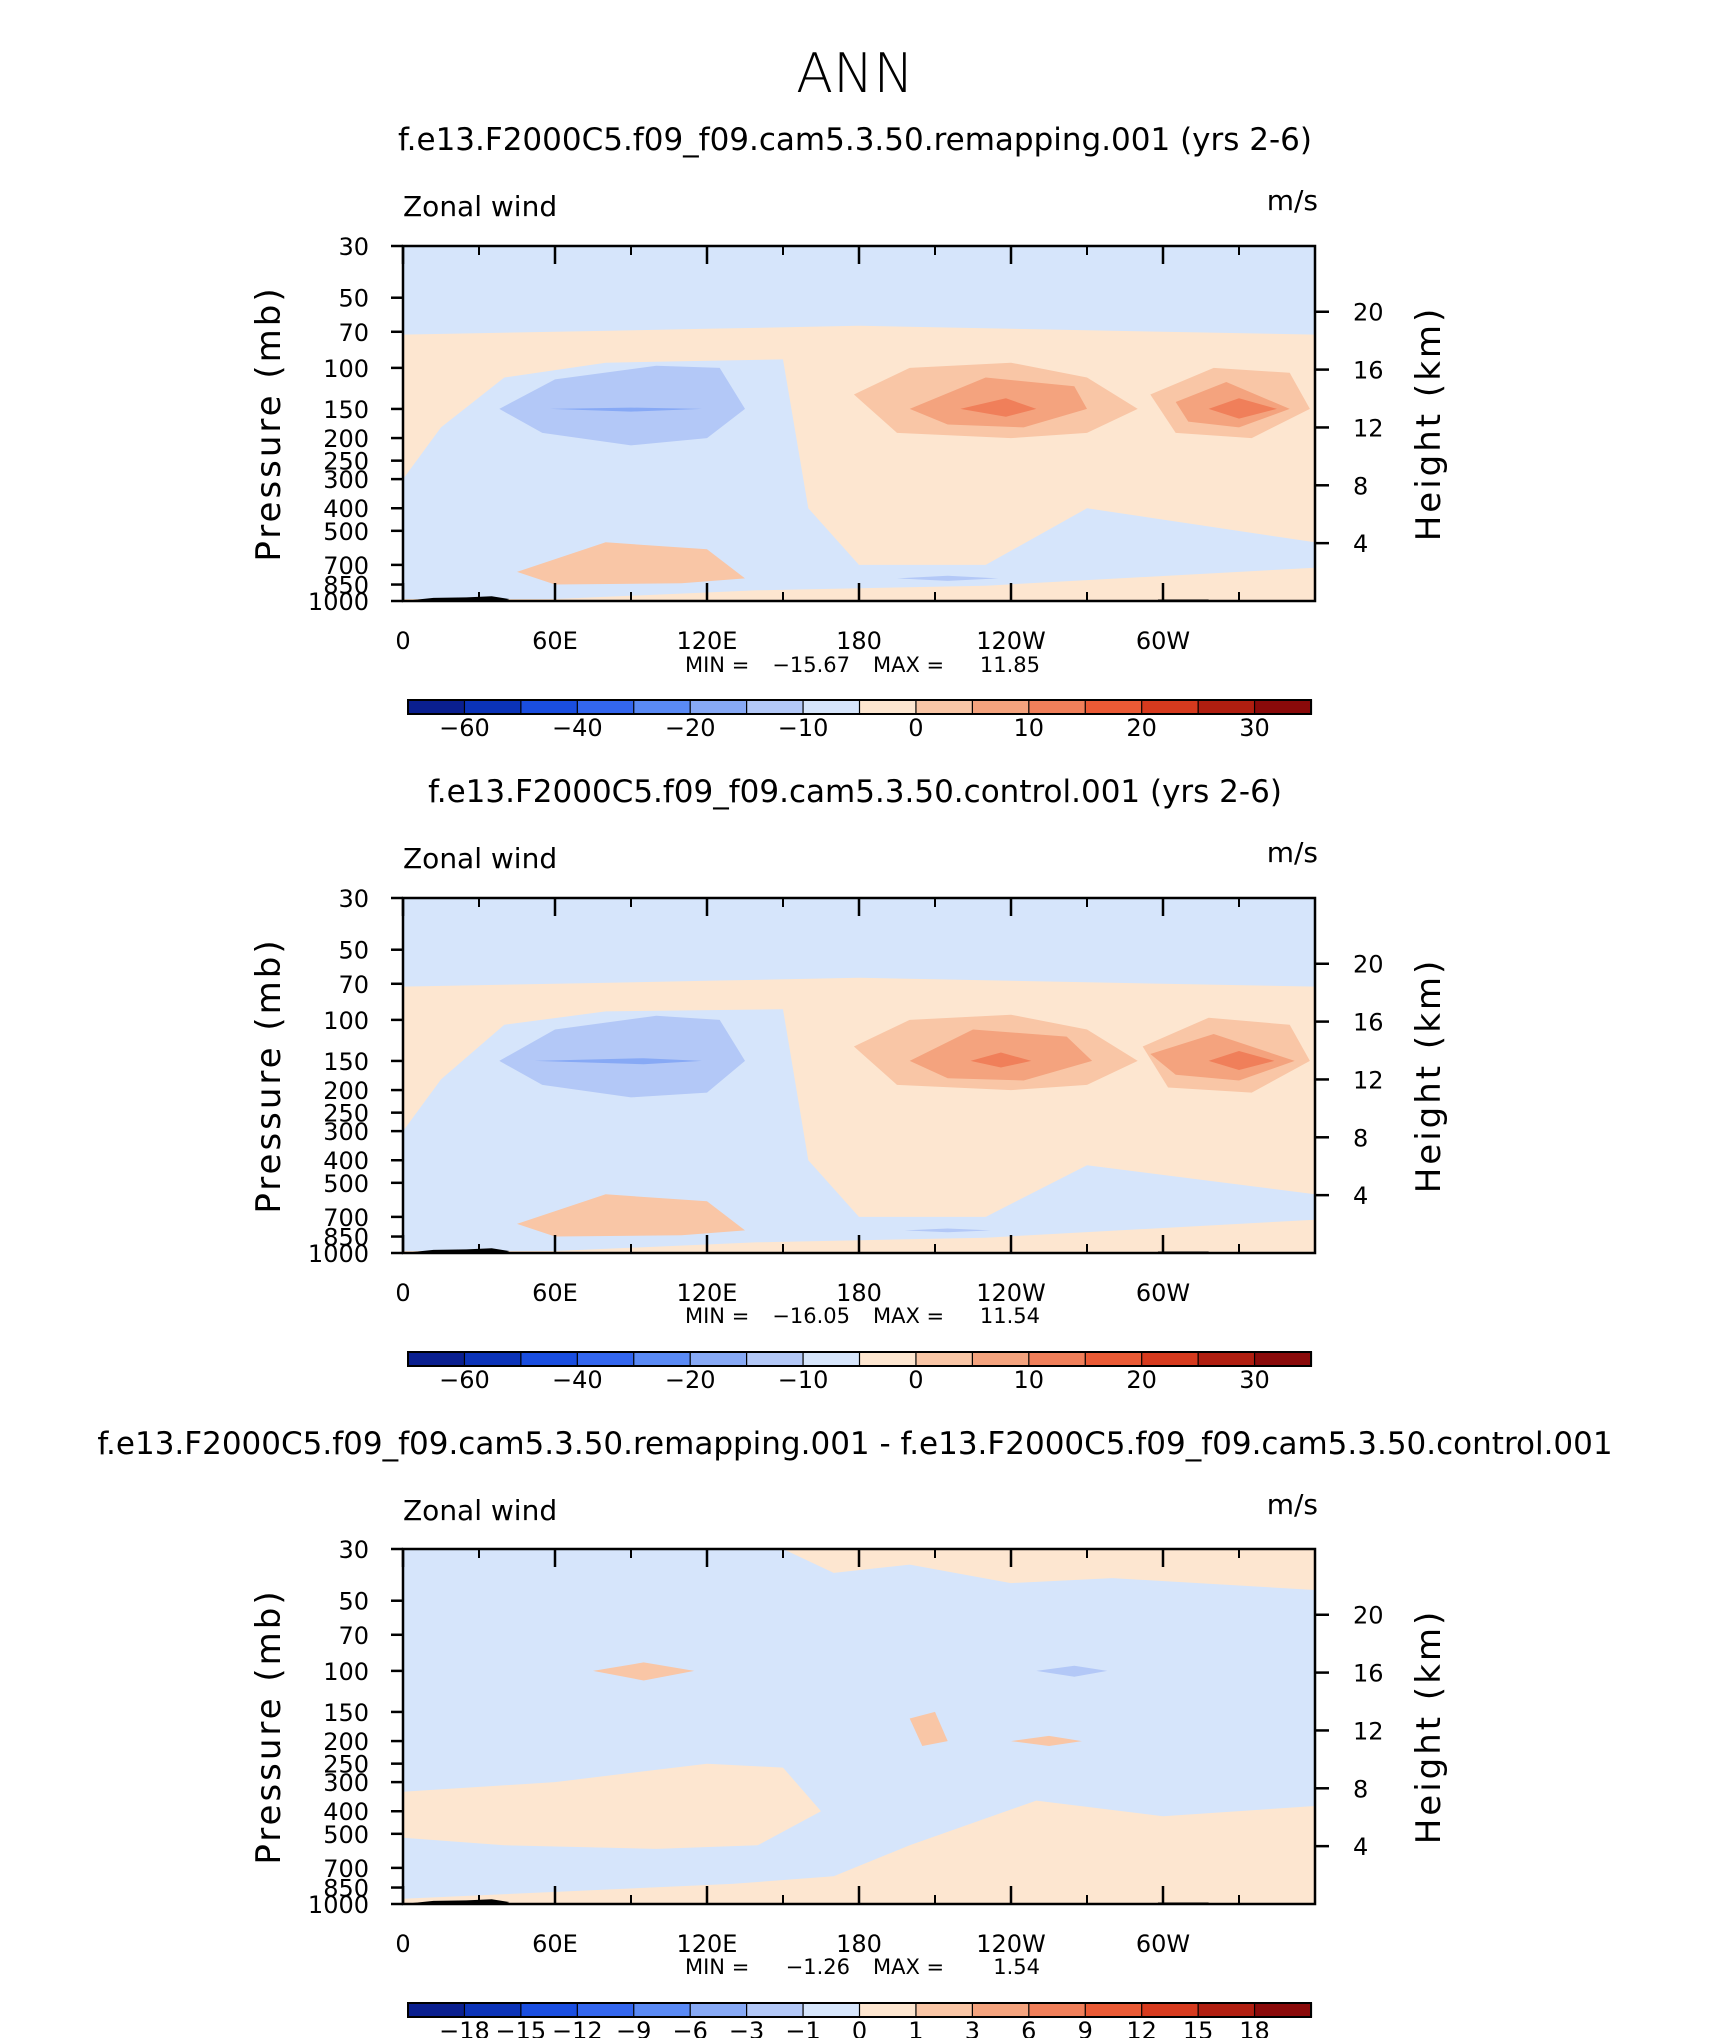  I want to click on x-tick-label: 60W, so click(1163, 1293).